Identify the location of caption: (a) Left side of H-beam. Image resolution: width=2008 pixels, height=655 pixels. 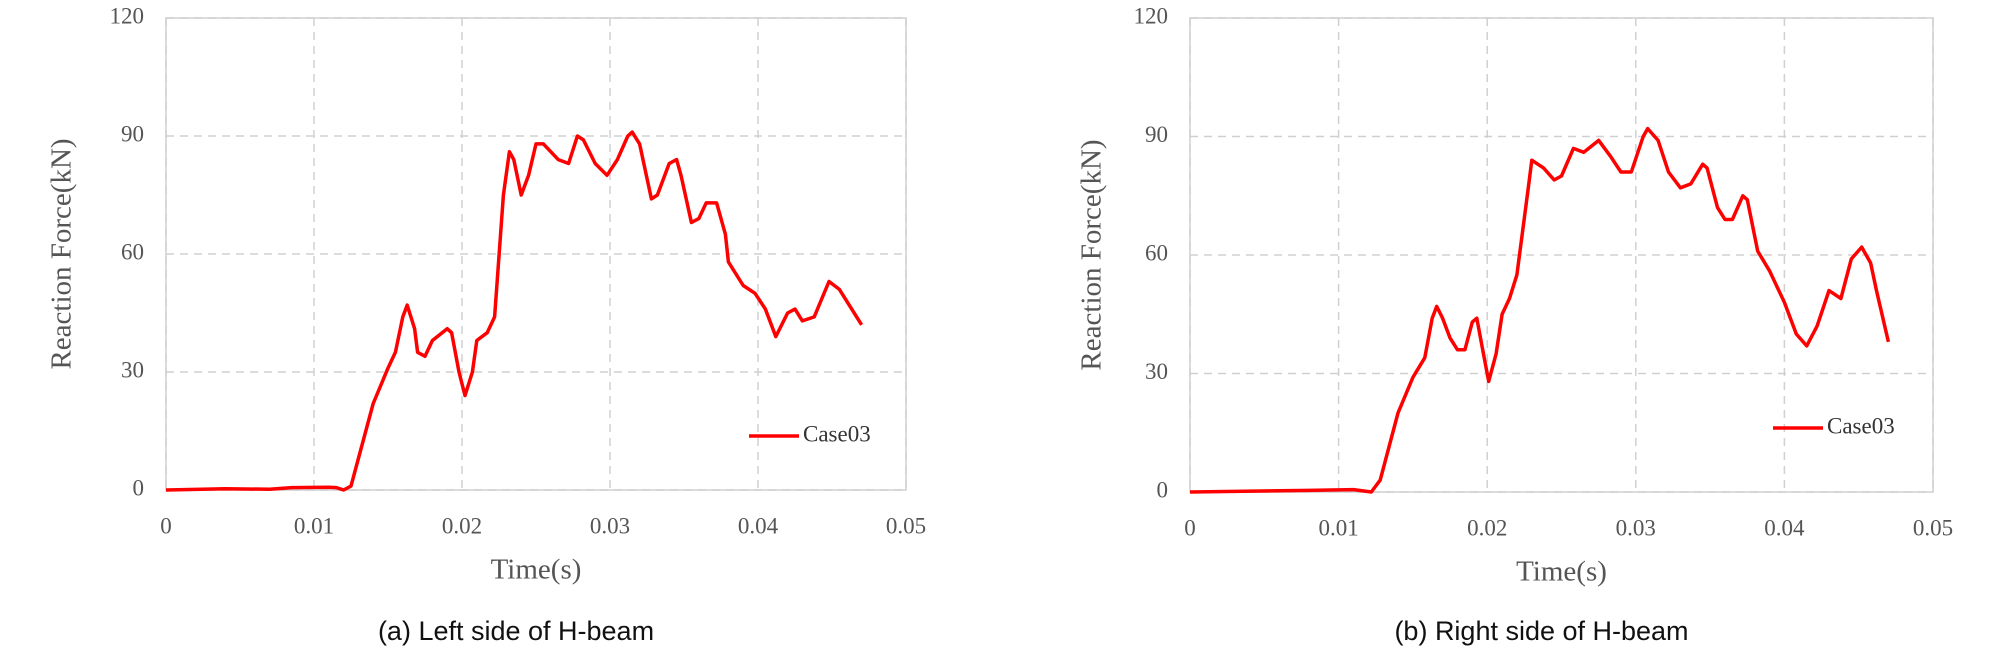
(516, 631).